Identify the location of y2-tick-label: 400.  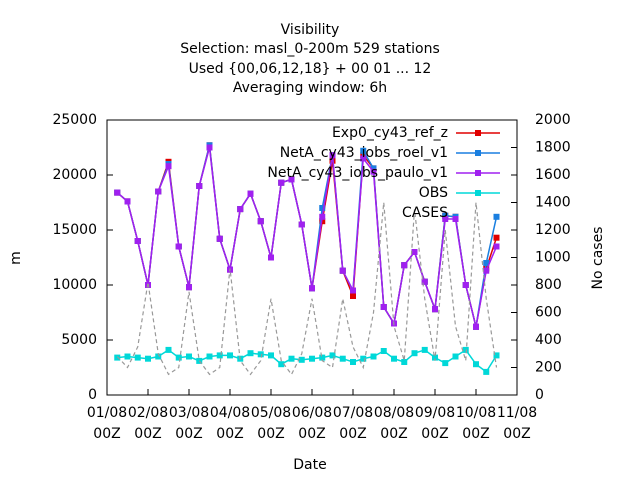
(548, 340).